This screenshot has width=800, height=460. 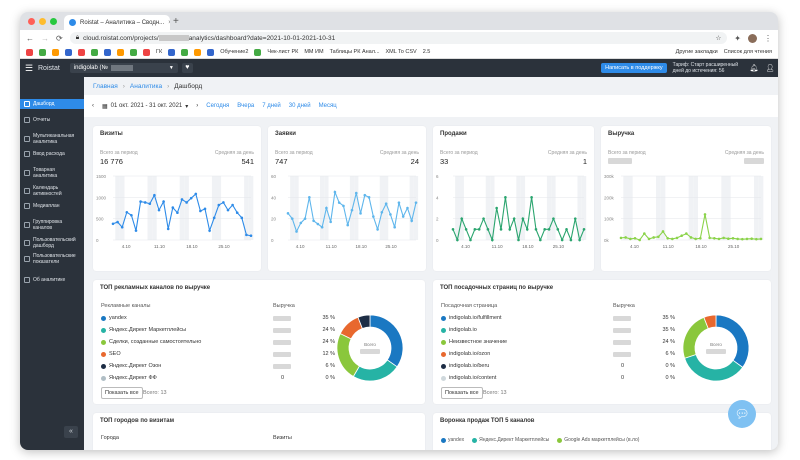 I want to click on breadcrumb-analytics: Аналитика, so click(x=146, y=86).